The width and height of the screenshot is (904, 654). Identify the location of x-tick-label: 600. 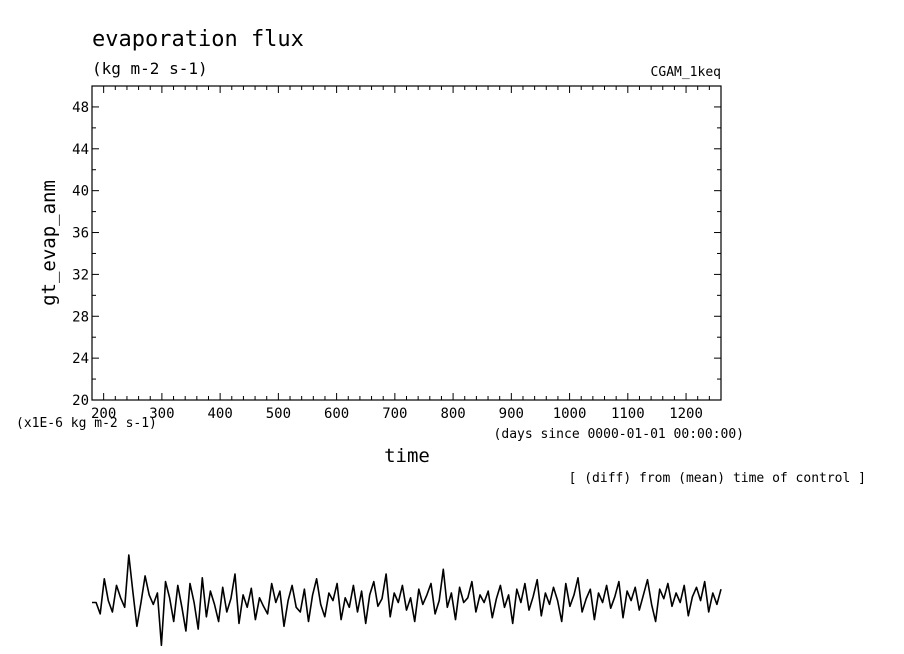
(336, 414).